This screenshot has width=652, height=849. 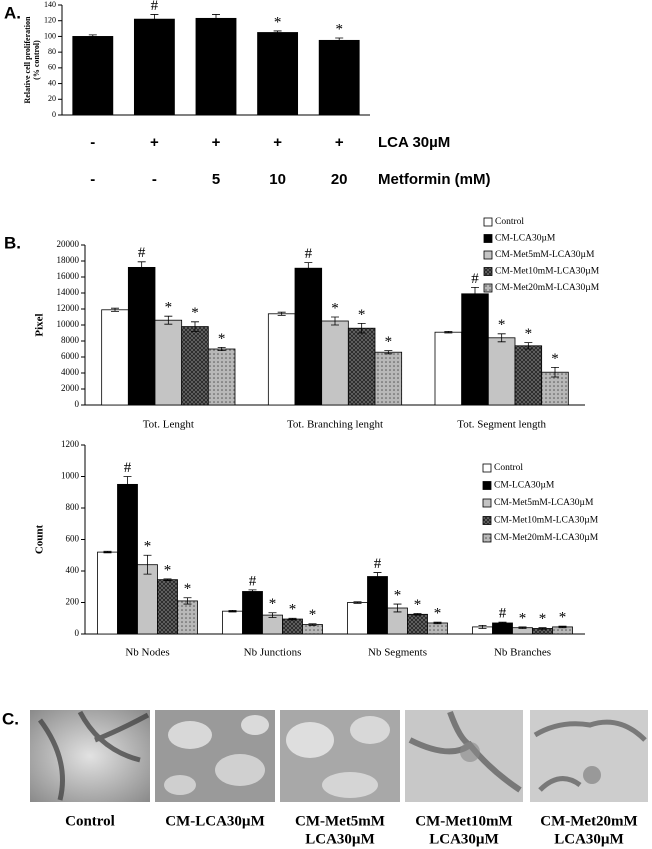 I want to click on y-tick-label: 14000, so click(x=68, y=292).